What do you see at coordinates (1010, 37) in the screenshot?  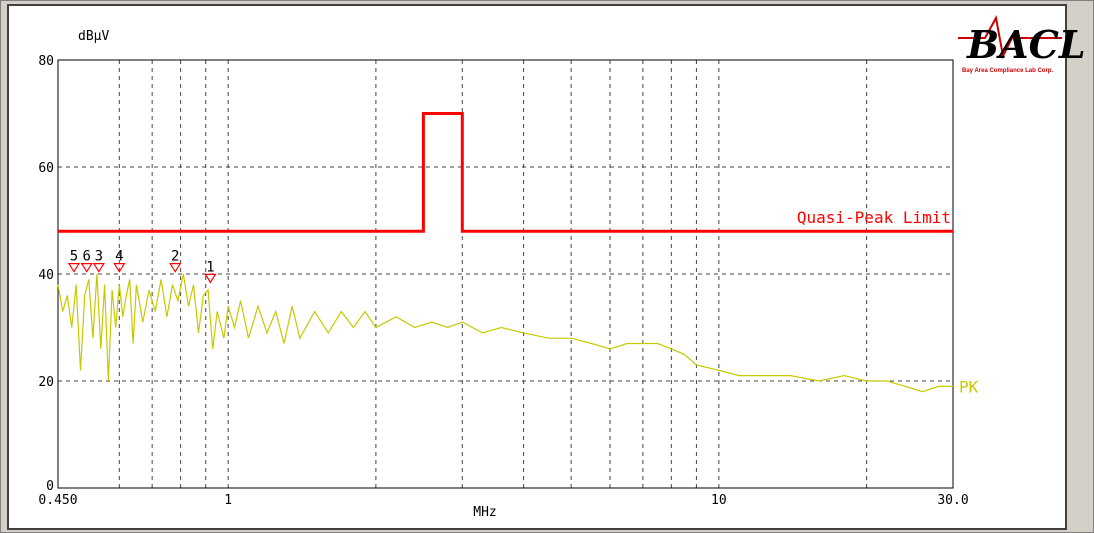 I see `logo-swoosh` at bounding box center [1010, 37].